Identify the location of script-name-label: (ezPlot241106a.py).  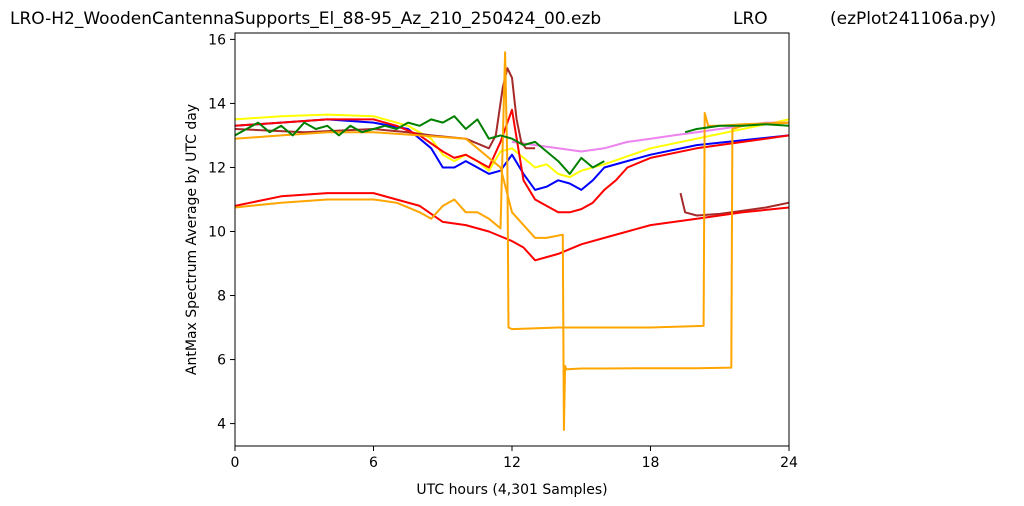
(913, 19).